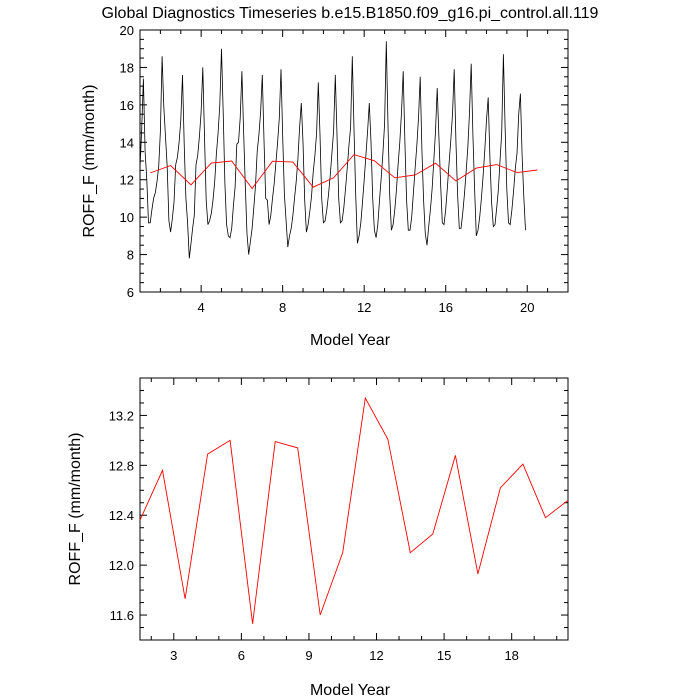  What do you see at coordinates (127, 142) in the screenshot?
I see `y-tick-label: 14` at bounding box center [127, 142].